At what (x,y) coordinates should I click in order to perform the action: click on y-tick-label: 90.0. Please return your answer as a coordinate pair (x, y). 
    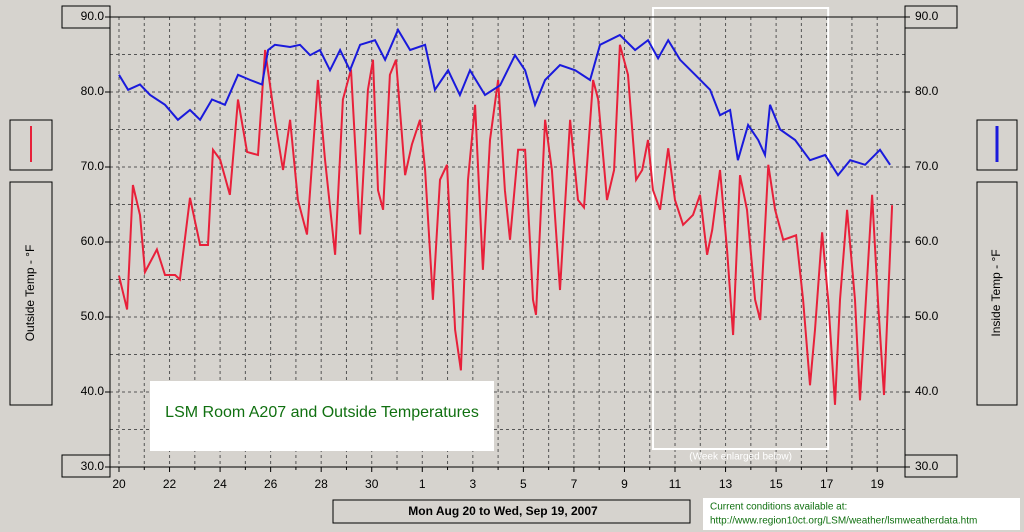
    Looking at the image, I should click on (93, 16).